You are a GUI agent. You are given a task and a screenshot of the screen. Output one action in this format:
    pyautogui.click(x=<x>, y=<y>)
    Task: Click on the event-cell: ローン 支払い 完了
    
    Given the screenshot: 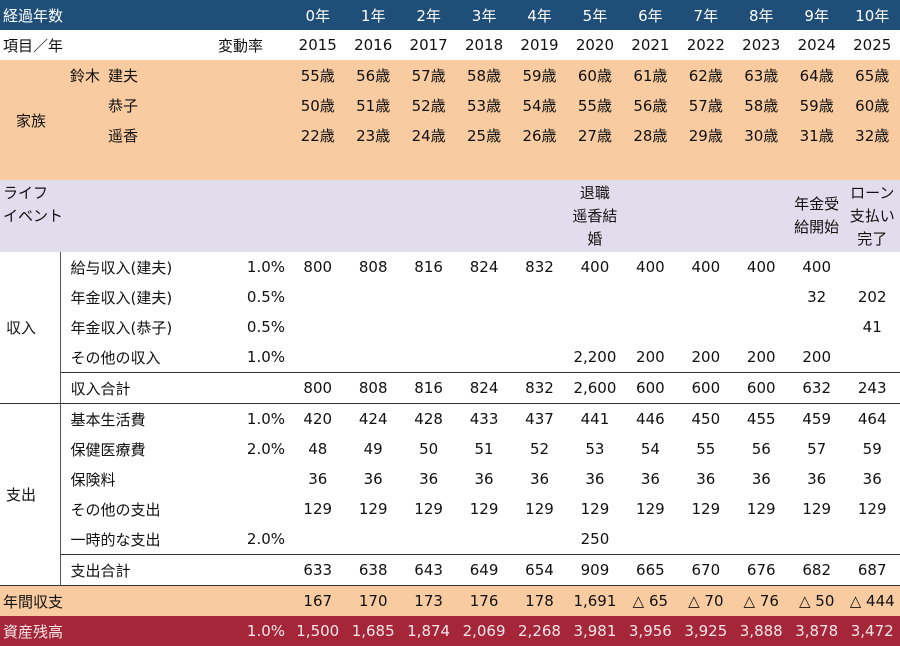 What is the action you would take?
    pyautogui.click(x=872, y=216)
    